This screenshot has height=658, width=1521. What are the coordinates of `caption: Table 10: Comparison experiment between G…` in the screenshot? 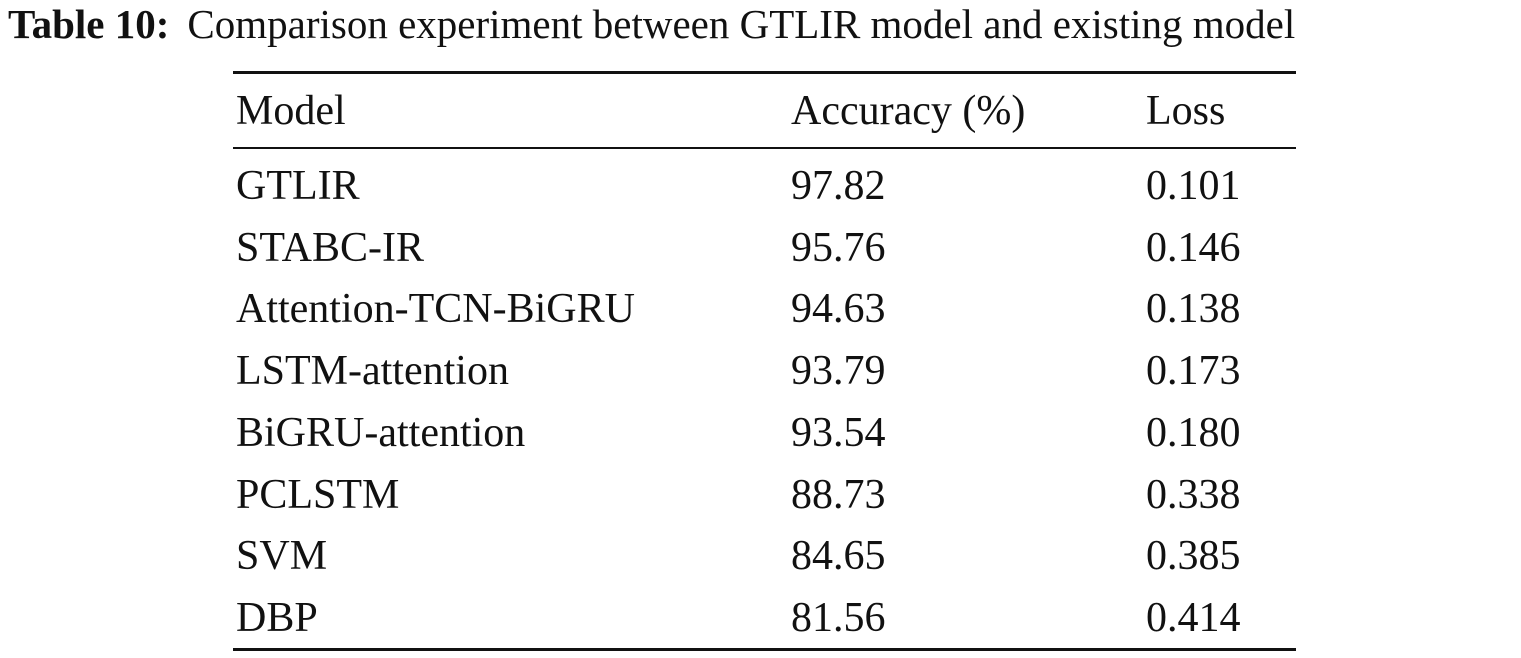 It's located at (651, 24).